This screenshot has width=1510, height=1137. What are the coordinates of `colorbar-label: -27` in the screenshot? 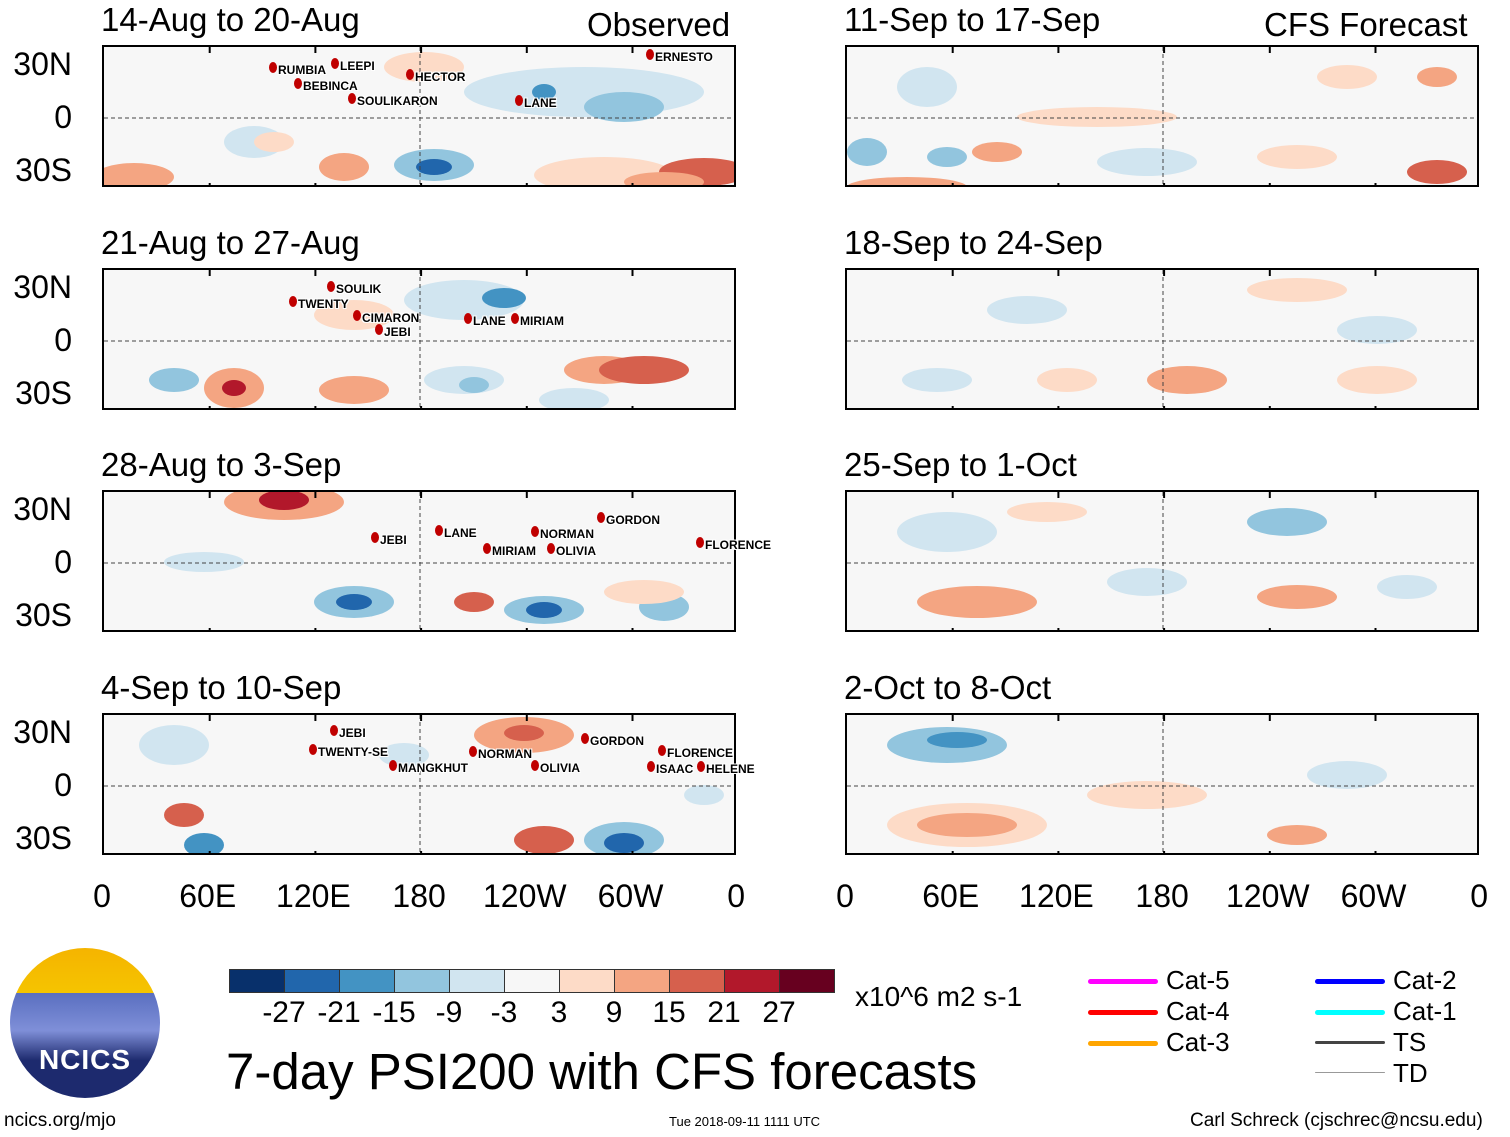 It's located at (284, 1012).